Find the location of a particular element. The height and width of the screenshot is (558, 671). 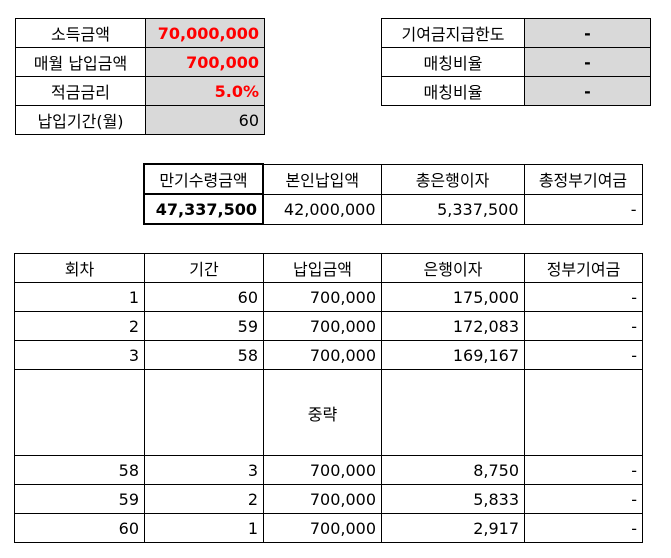

cell-round: 58 is located at coordinates (79, 470).